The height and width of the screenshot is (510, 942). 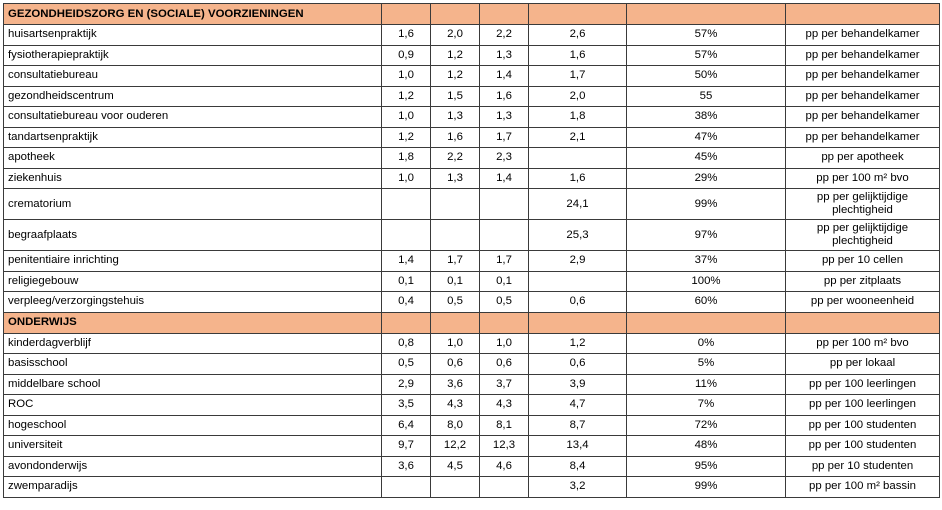 What do you see at coordinates (504, 425) in the screenshot?
I see `value-cell: 8,1` at bounding box center [504, 425].